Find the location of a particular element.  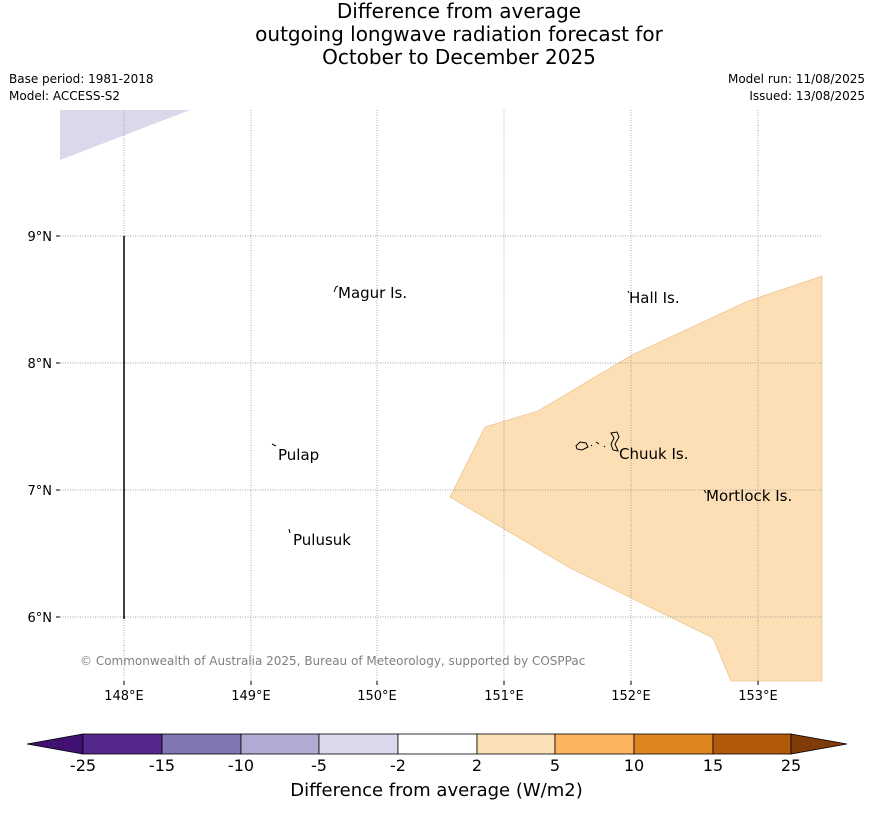

colorbar-tick-label: 25 is located at coordinates (791, 765).